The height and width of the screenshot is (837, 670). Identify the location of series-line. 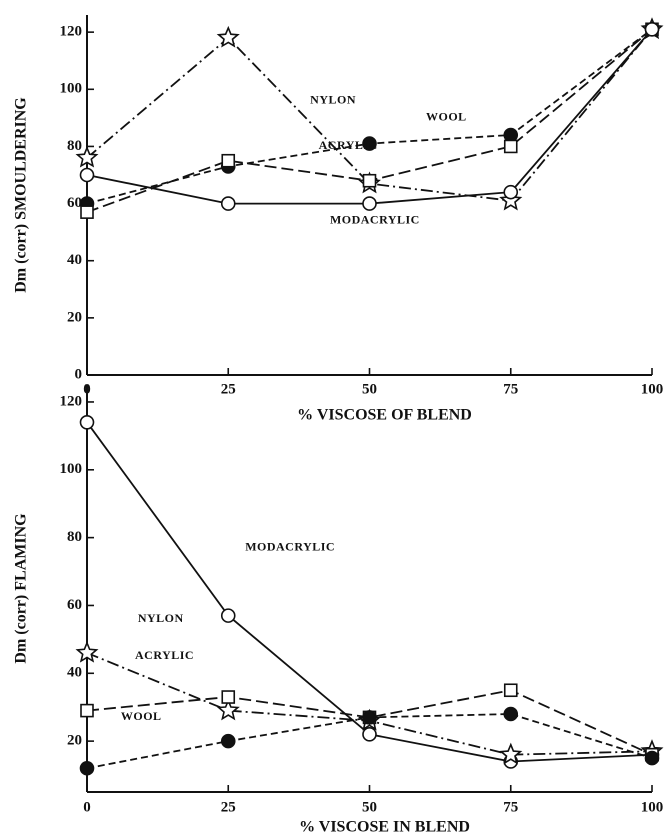
(369, 722).